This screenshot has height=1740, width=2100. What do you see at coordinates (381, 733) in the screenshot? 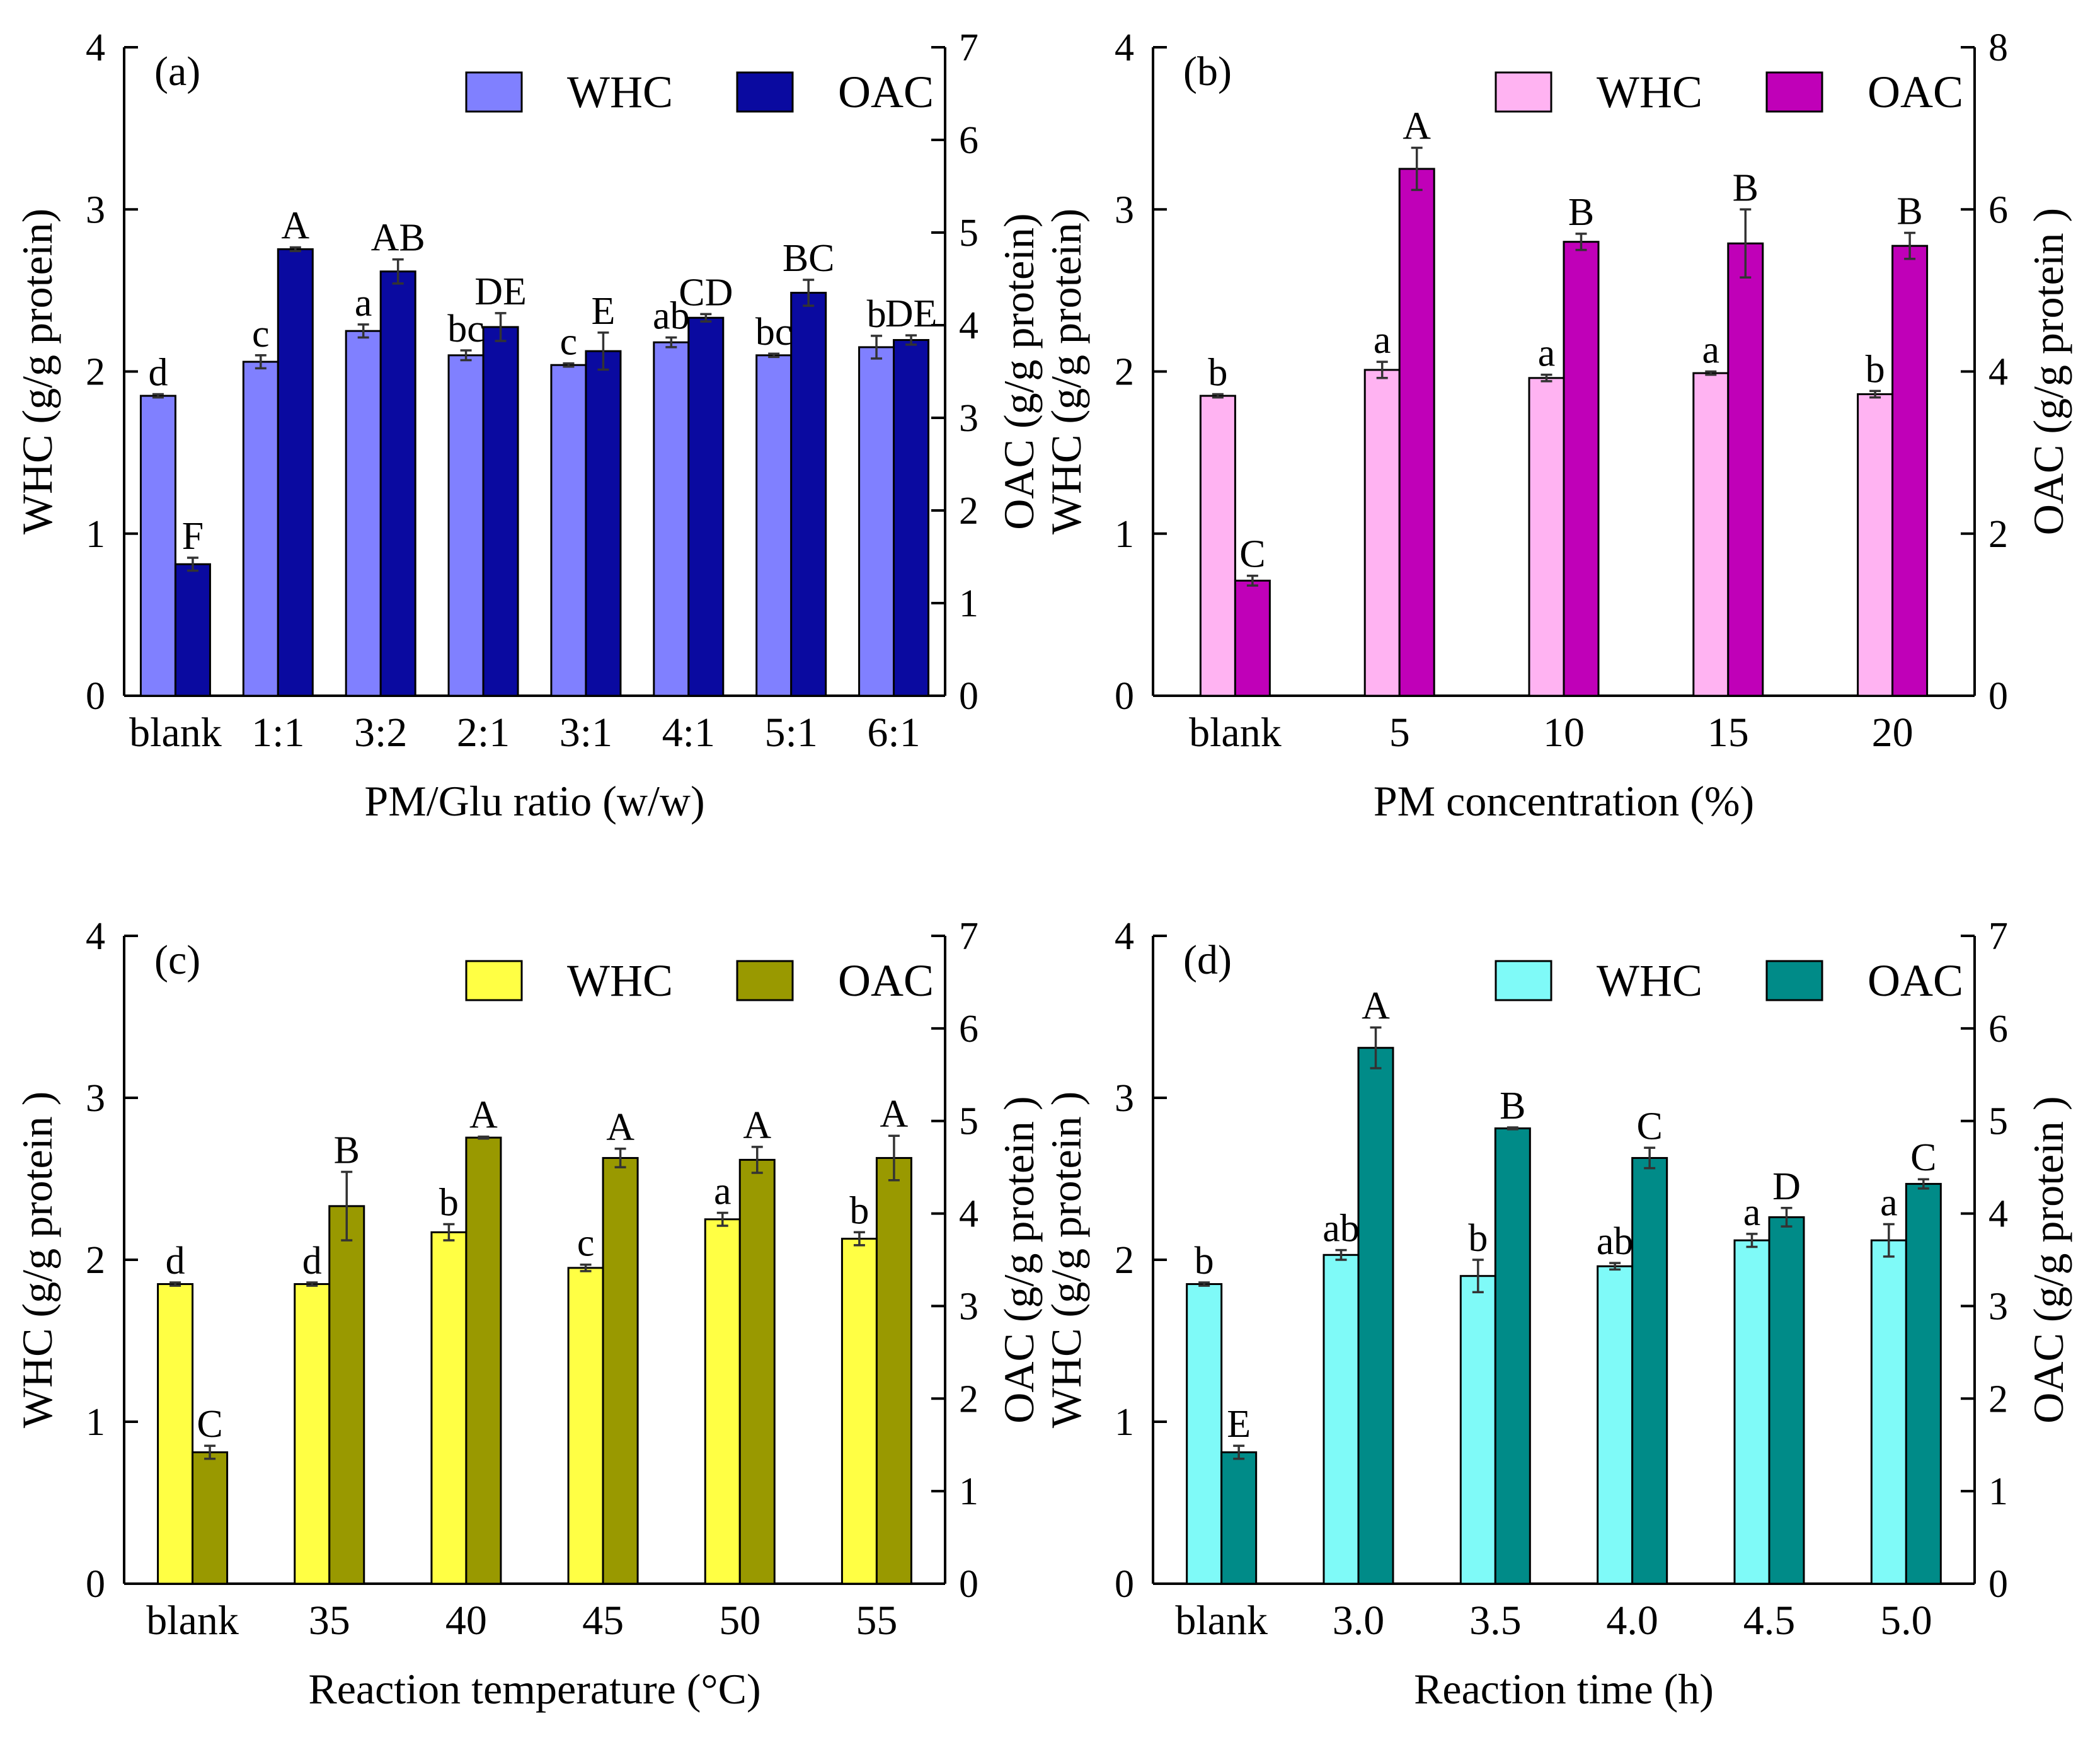
I see `x-tick-label: 3:2` at bounding box center [381, 733].